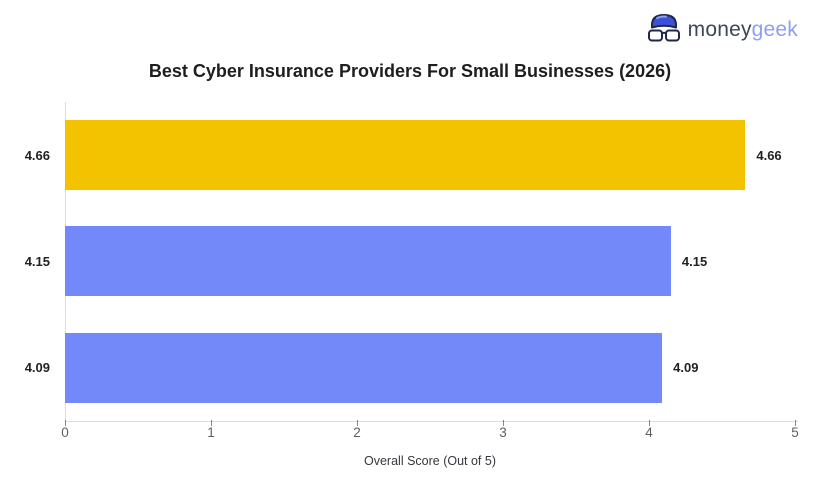 Image resolution: width=820 pixels, height=500 pixels. I want to click on bar-value-label: 4.66, so click(769, 155).